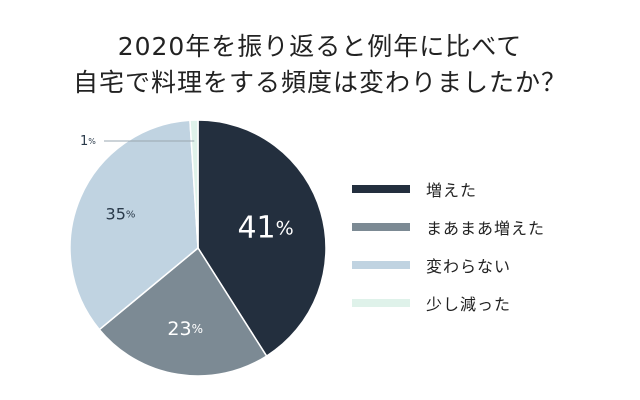  Describe the element at coordinates (320, 46) in the screenshot. I see `chart-title-line-1: 2020年を振り返ると例年に比べて` at that location.